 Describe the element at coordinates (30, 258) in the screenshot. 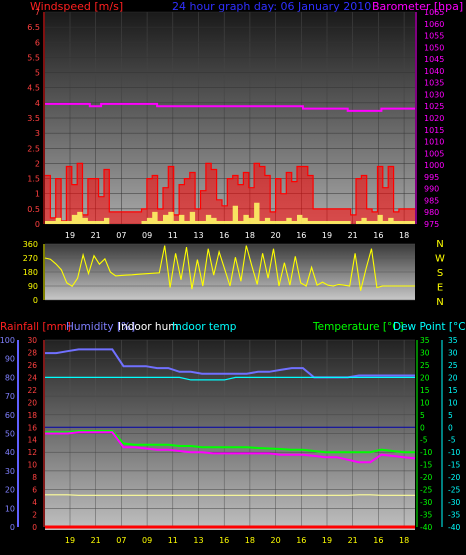

I see `dir-y-tick-label: 270` at that location.